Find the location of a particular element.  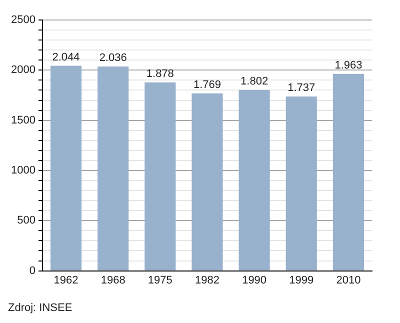

x-tick-label: 1982 is located at coordinates (207, 280).